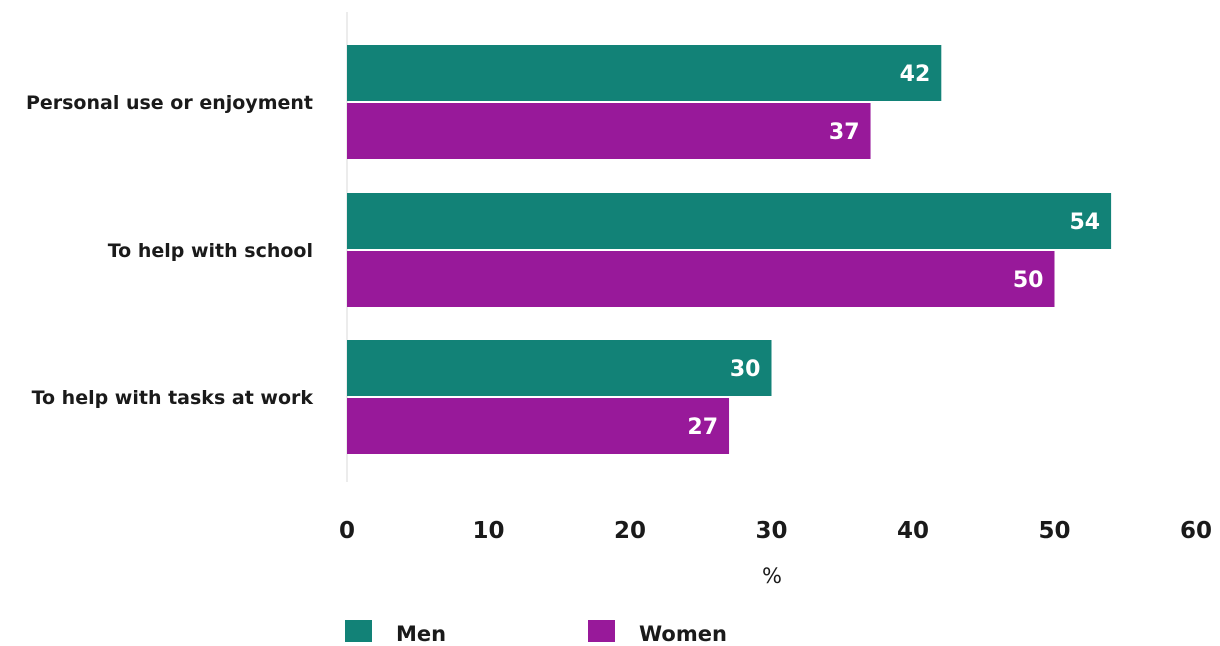  What do you see at coordinates (683, 632) in the screenshot?
I see `legend-label-women: Women` at bounding box center [683, 632].